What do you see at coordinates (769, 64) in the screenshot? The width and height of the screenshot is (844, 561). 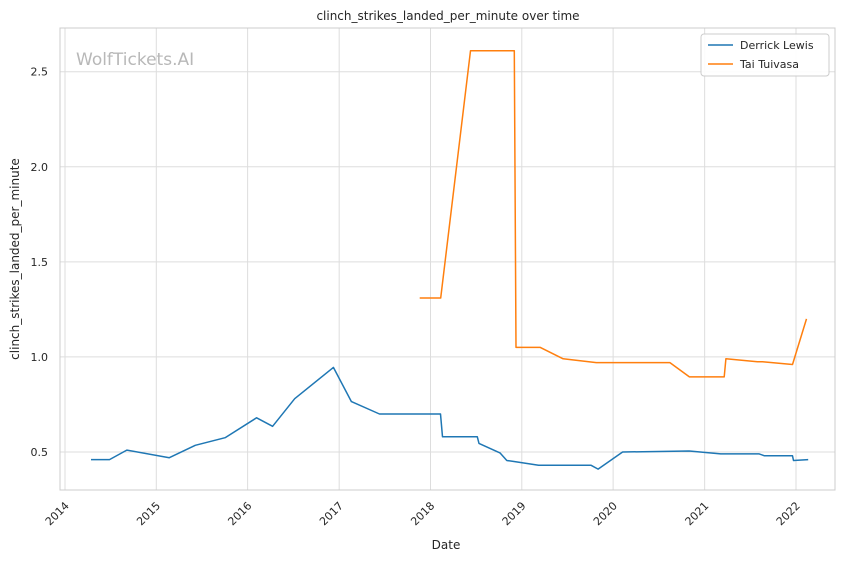 I see `legend-label-tai-tuivasa: Tai Tuivasa` at bounding box center [769, 64].